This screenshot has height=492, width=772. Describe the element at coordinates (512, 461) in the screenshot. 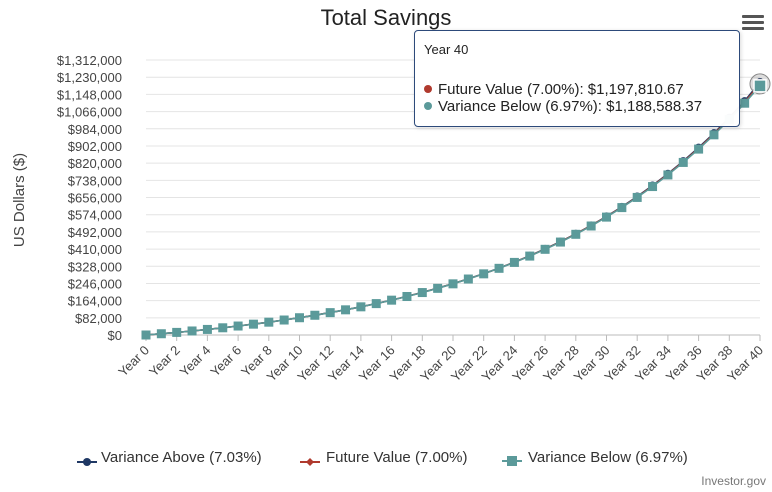

I see `square-marker-icon` at that location.